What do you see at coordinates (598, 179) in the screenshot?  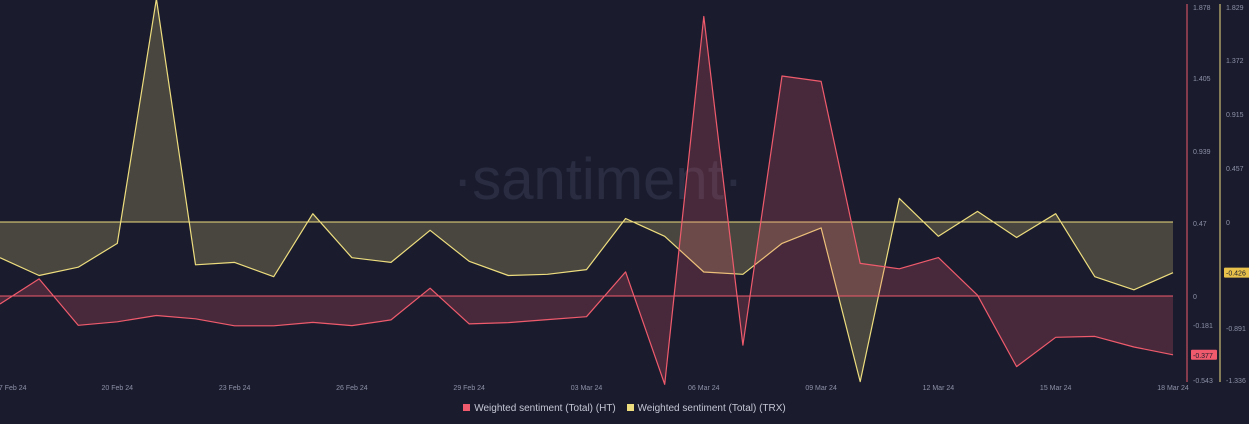 I see `watermark: ·santiment·` at bounding box center [598, 179].